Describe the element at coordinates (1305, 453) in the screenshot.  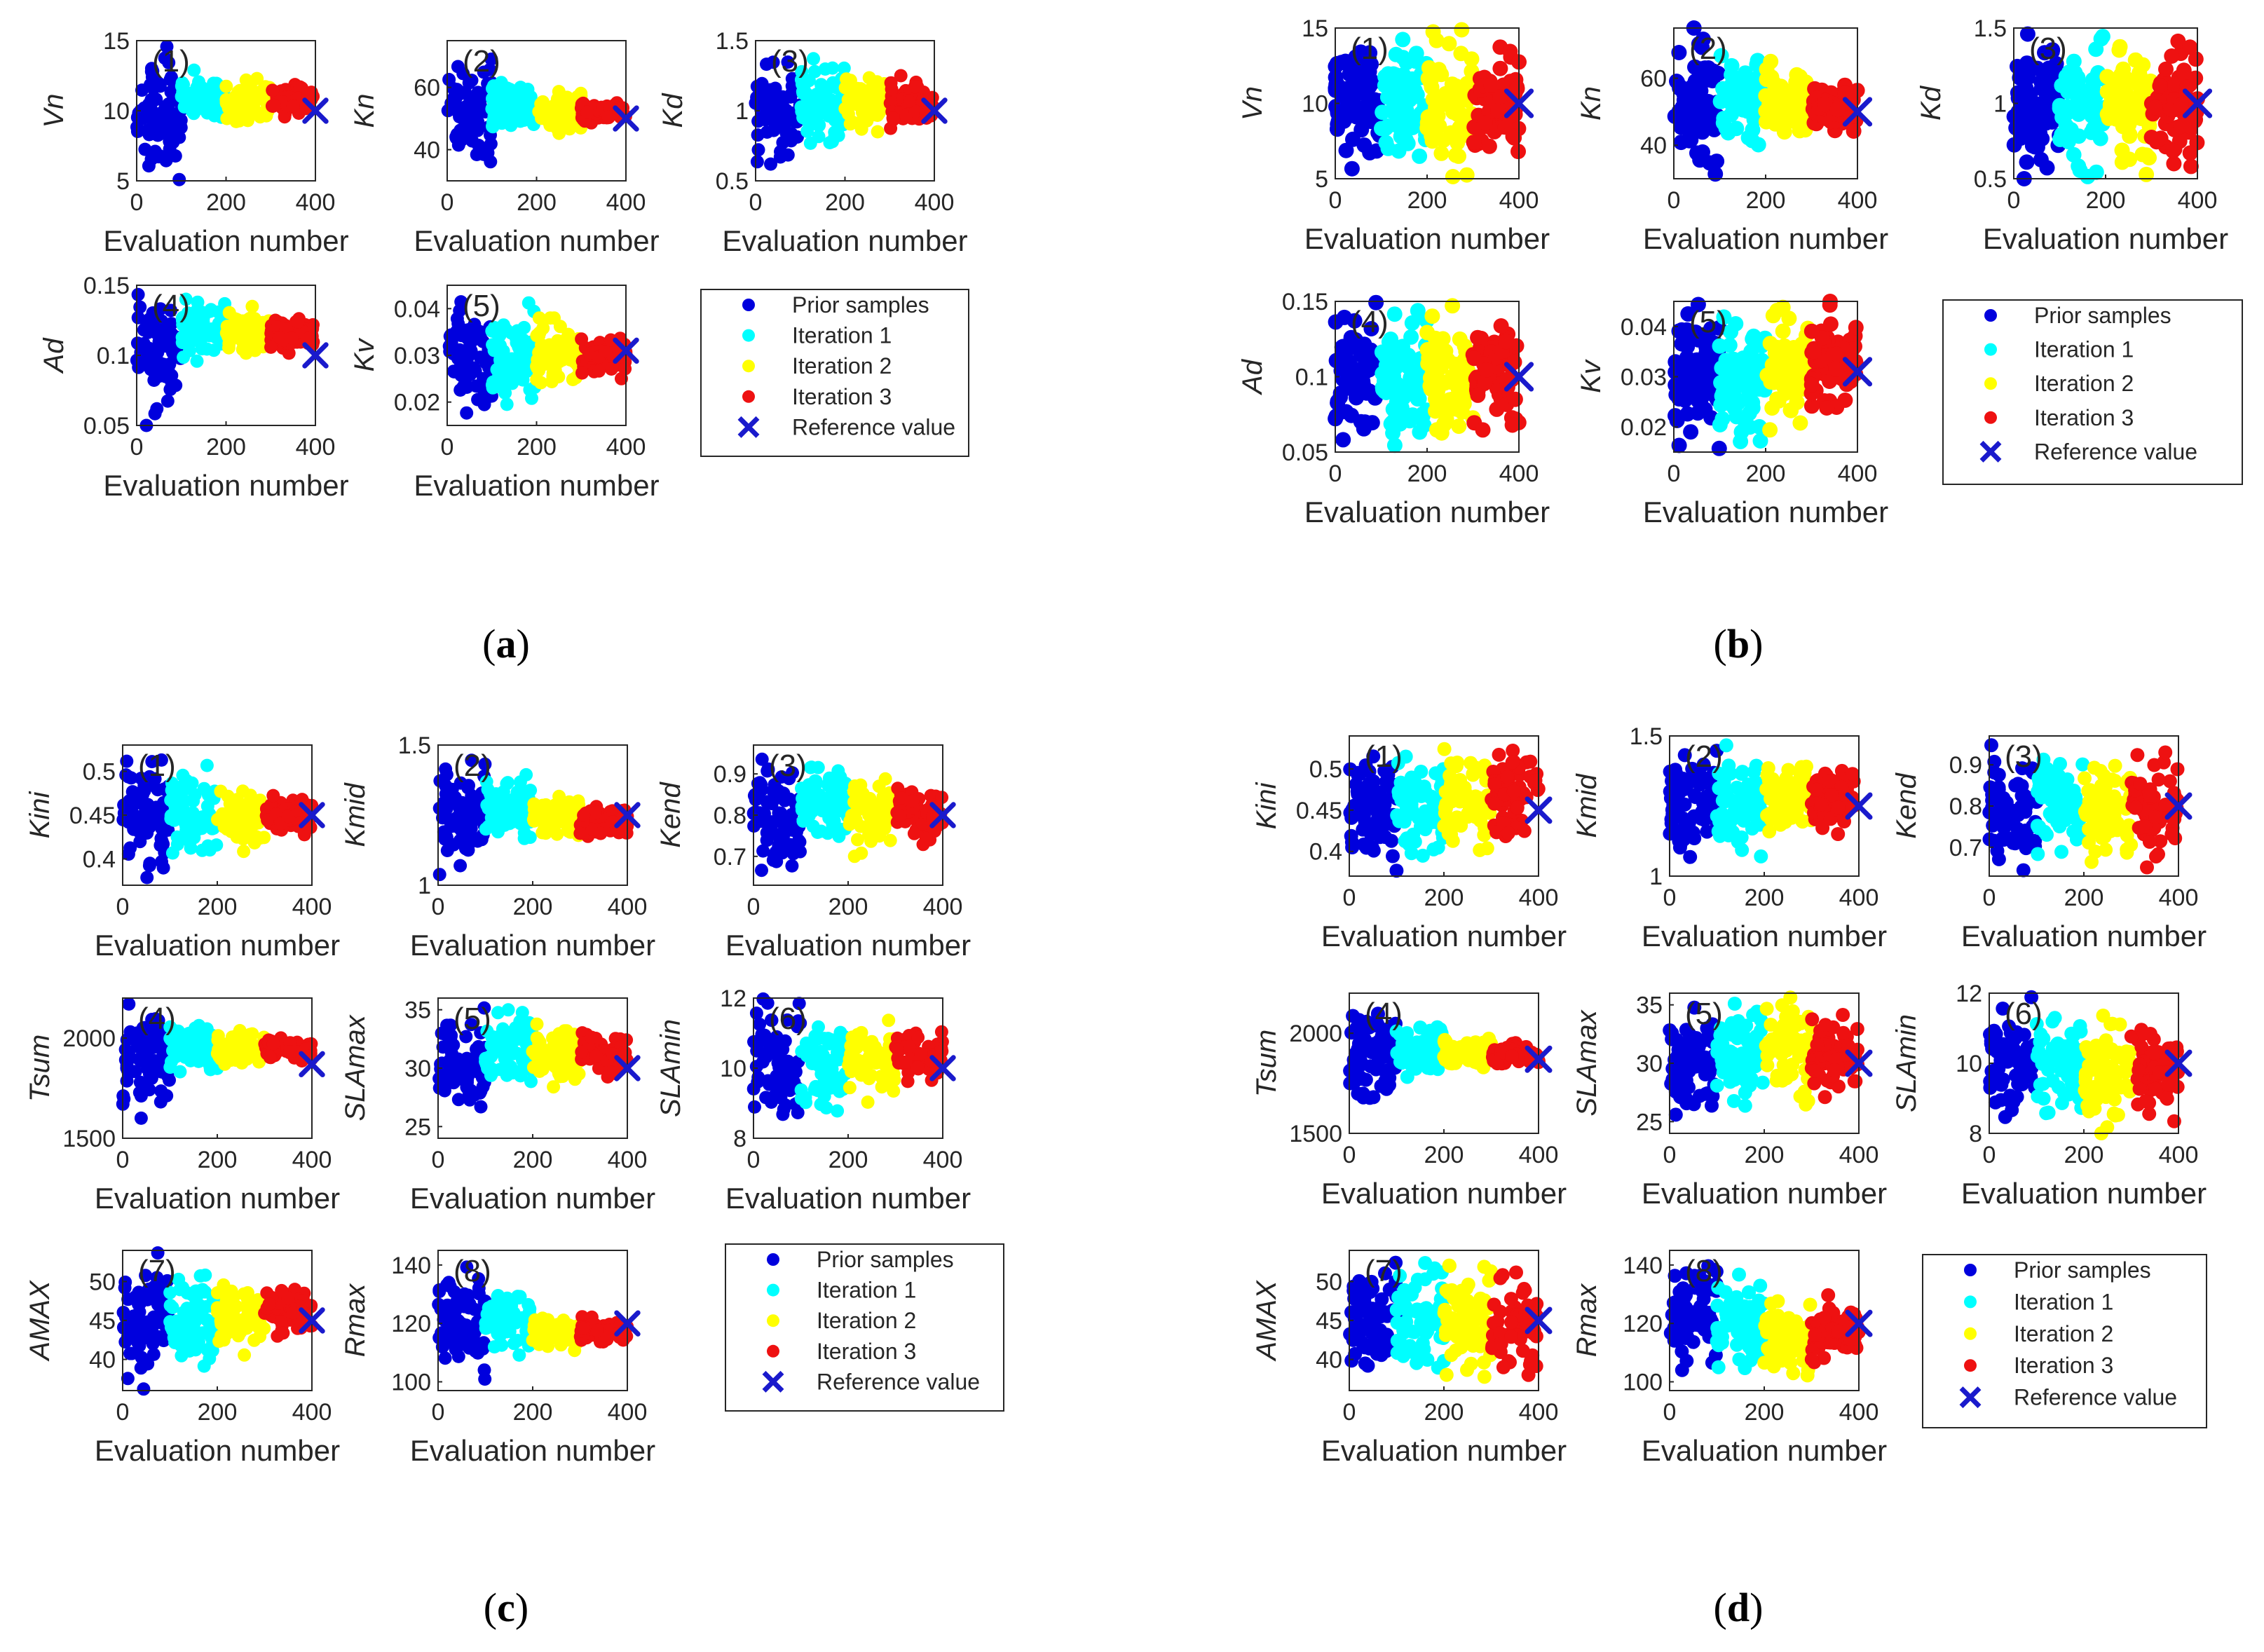
I see `y-tick-label: 0.05` at that location.